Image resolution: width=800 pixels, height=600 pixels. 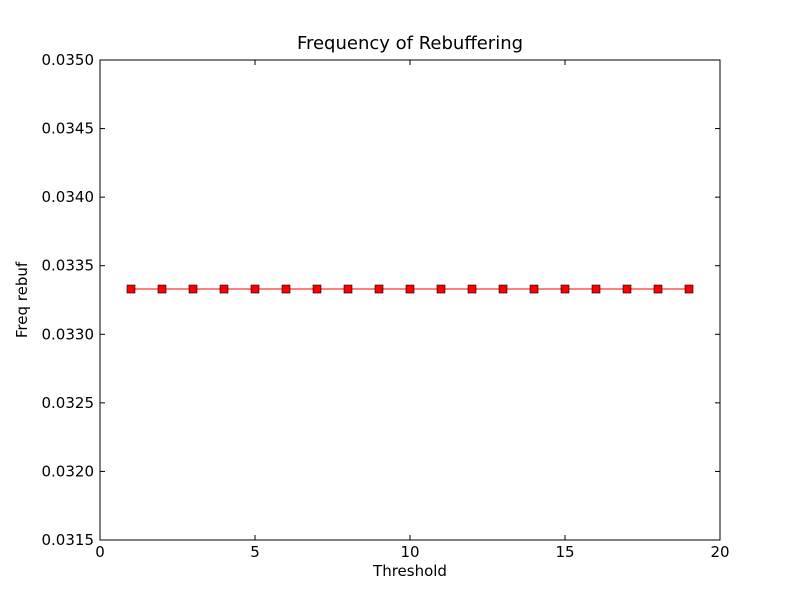 I want to click on x-tick-label: 5, so click(x=255, y=552).